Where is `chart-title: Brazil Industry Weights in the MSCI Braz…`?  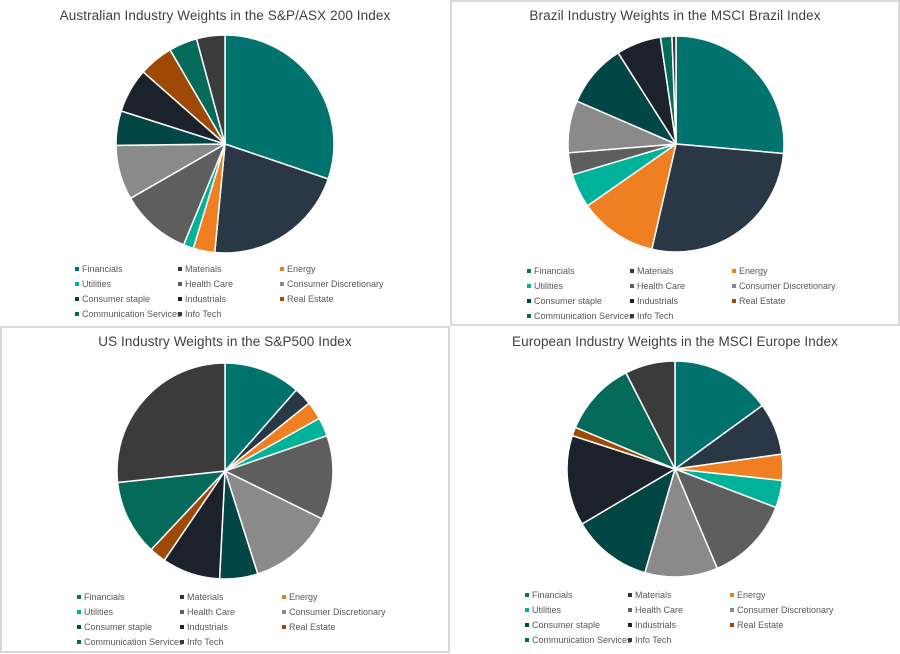
chart-title: Brazil Industry Weights in the MSCI Braz… is located at coordinates (675, 15).